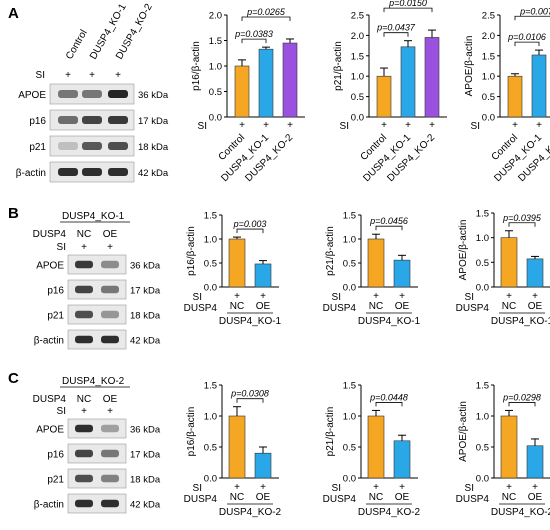 This screenshot has width=550, height=530. I want to click on blot-row-value: OE, so click(110, 234).